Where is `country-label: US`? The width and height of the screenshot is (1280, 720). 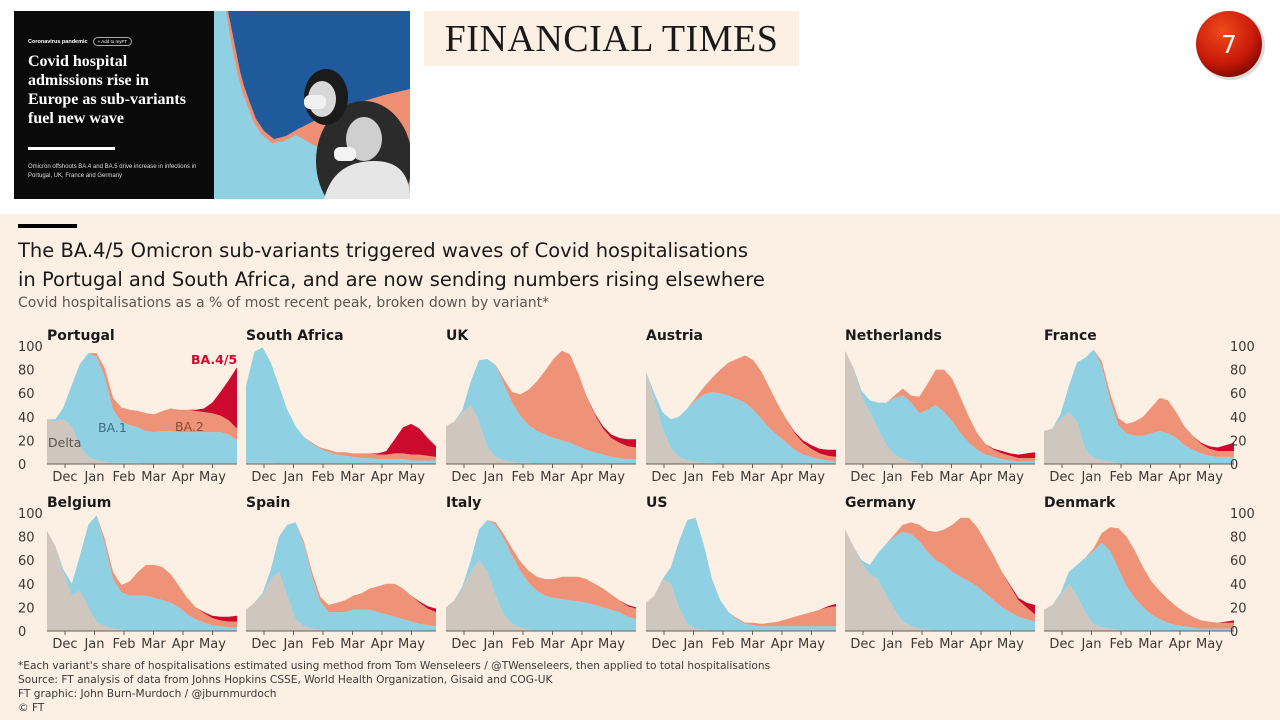 country-label: US is located at coordinates (656, 503).